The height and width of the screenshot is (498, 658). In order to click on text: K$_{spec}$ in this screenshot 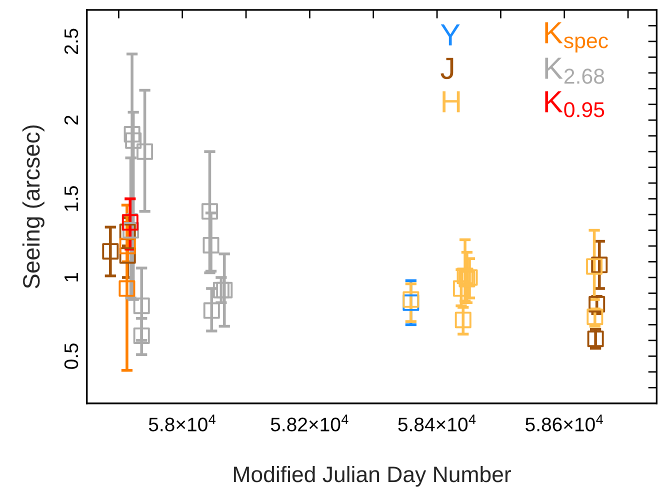, I will do `click(576, 37)`.